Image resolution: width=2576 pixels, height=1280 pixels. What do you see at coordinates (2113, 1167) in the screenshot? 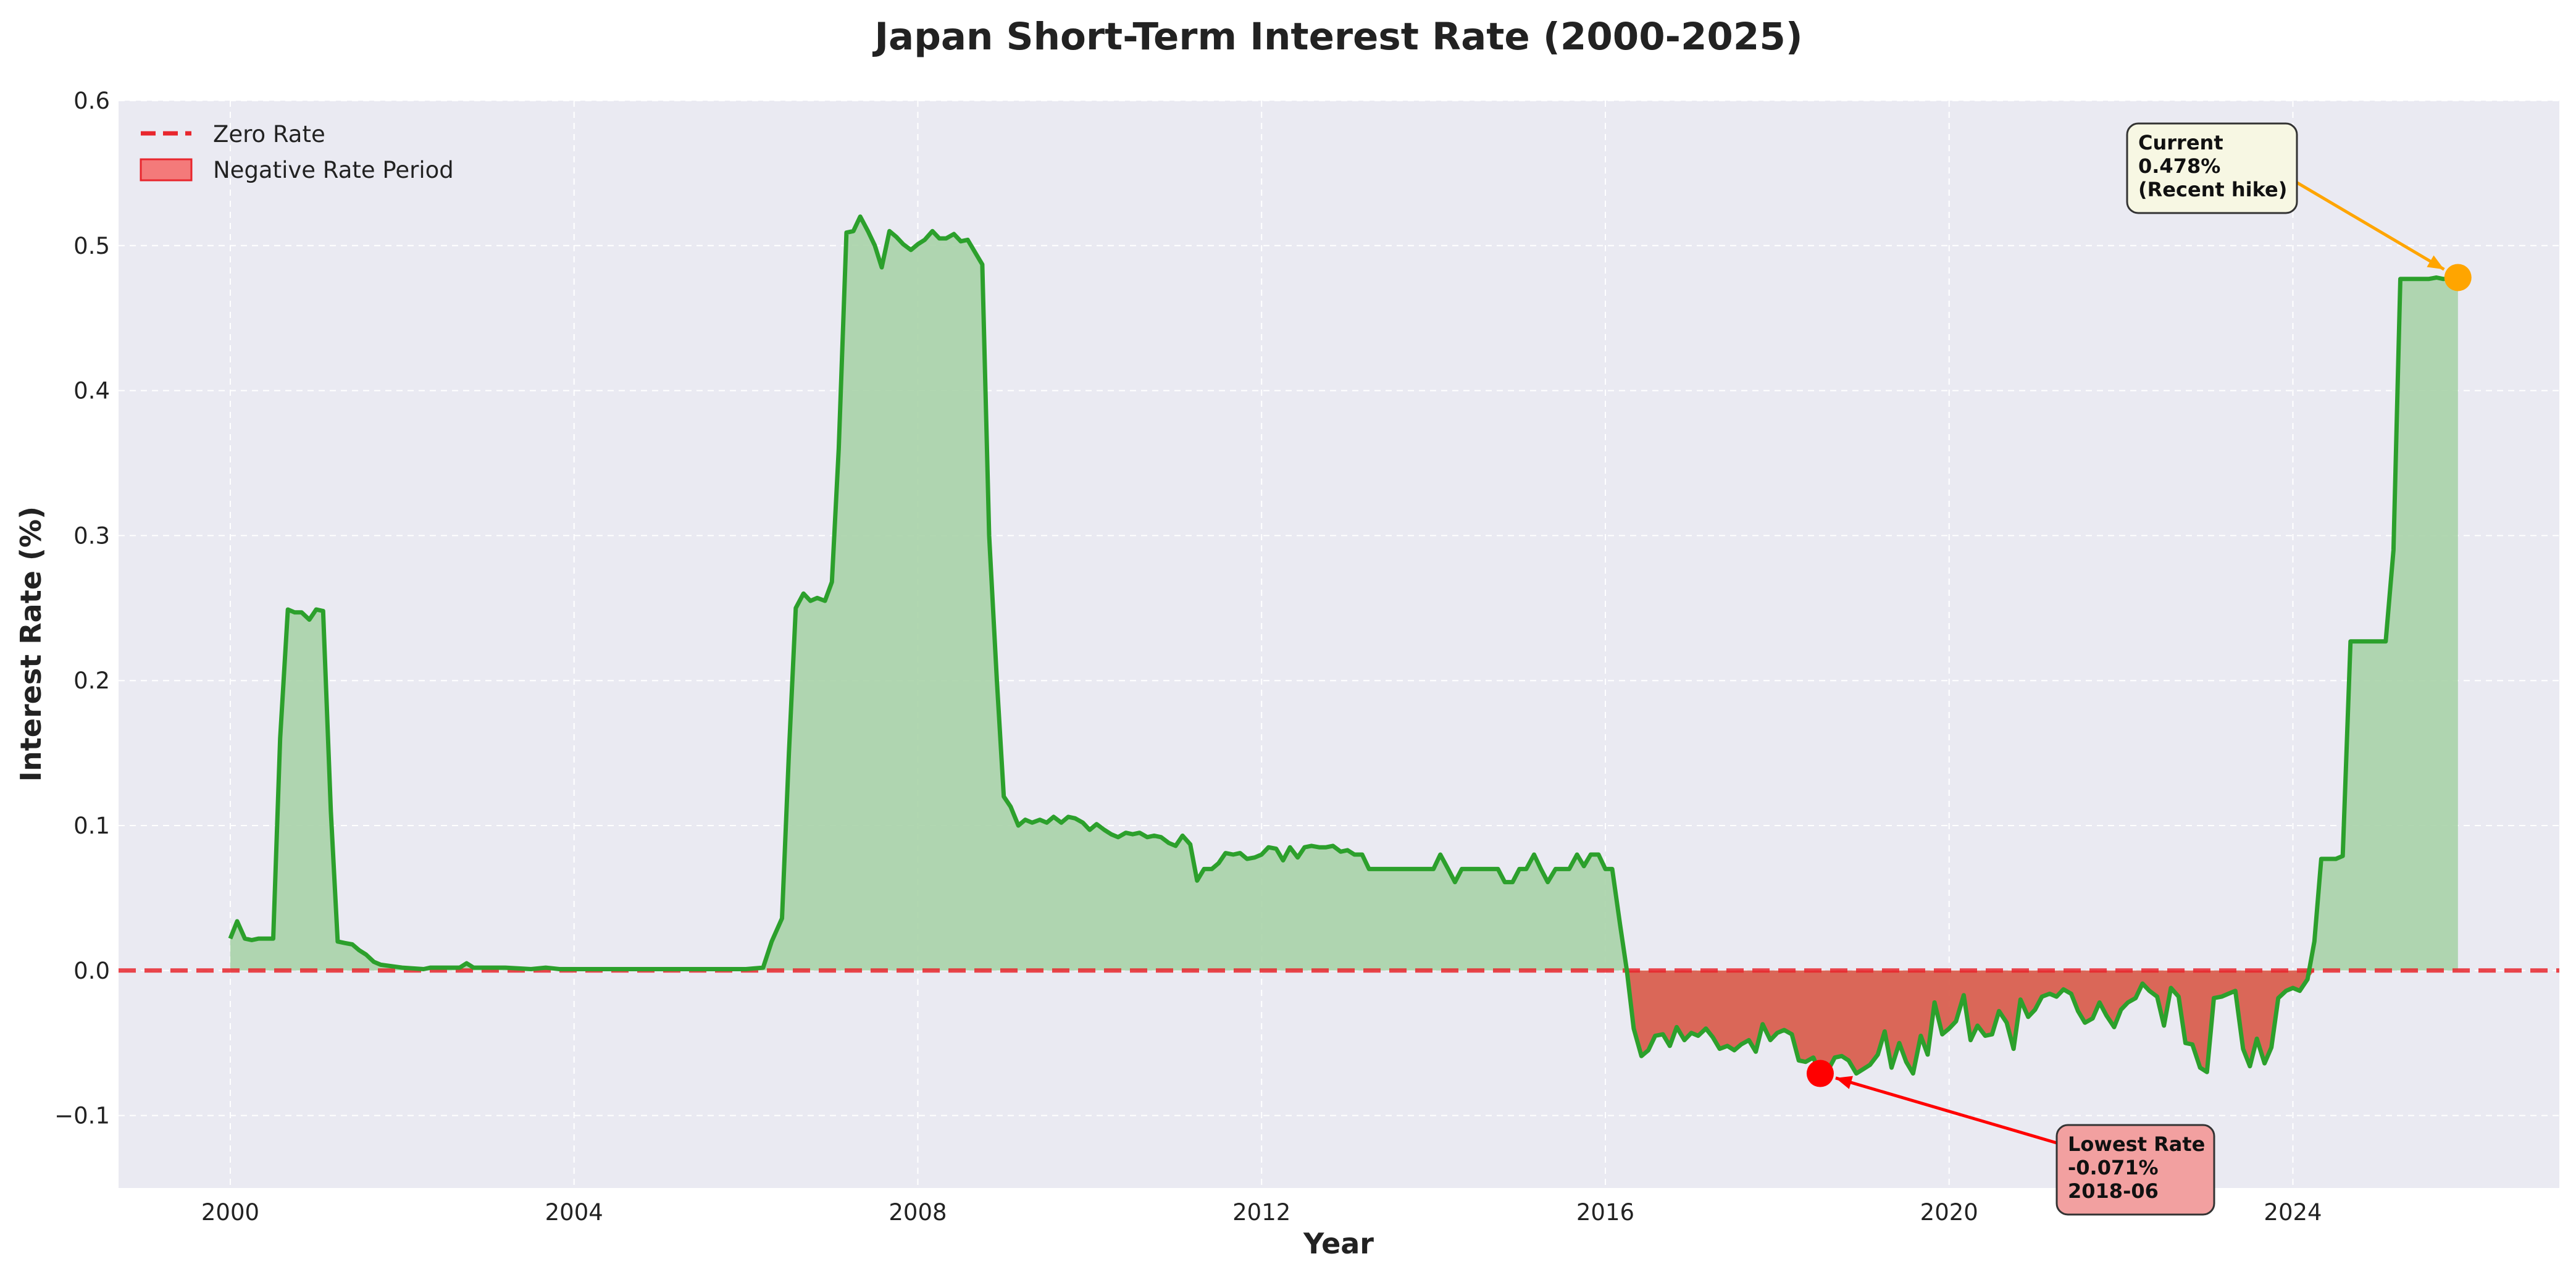
I see `annotation-text: -0.071%` at bounding box center [2113, 1167].